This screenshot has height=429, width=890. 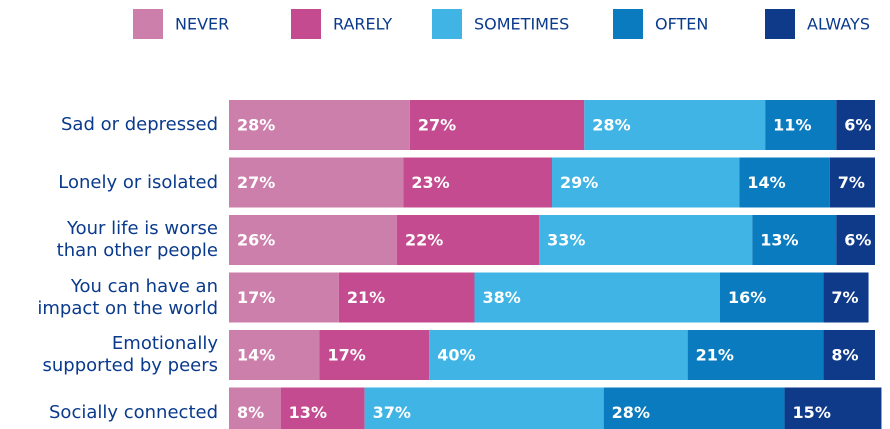 I want to click on value-label: 15%, so click(x=812, y=412).